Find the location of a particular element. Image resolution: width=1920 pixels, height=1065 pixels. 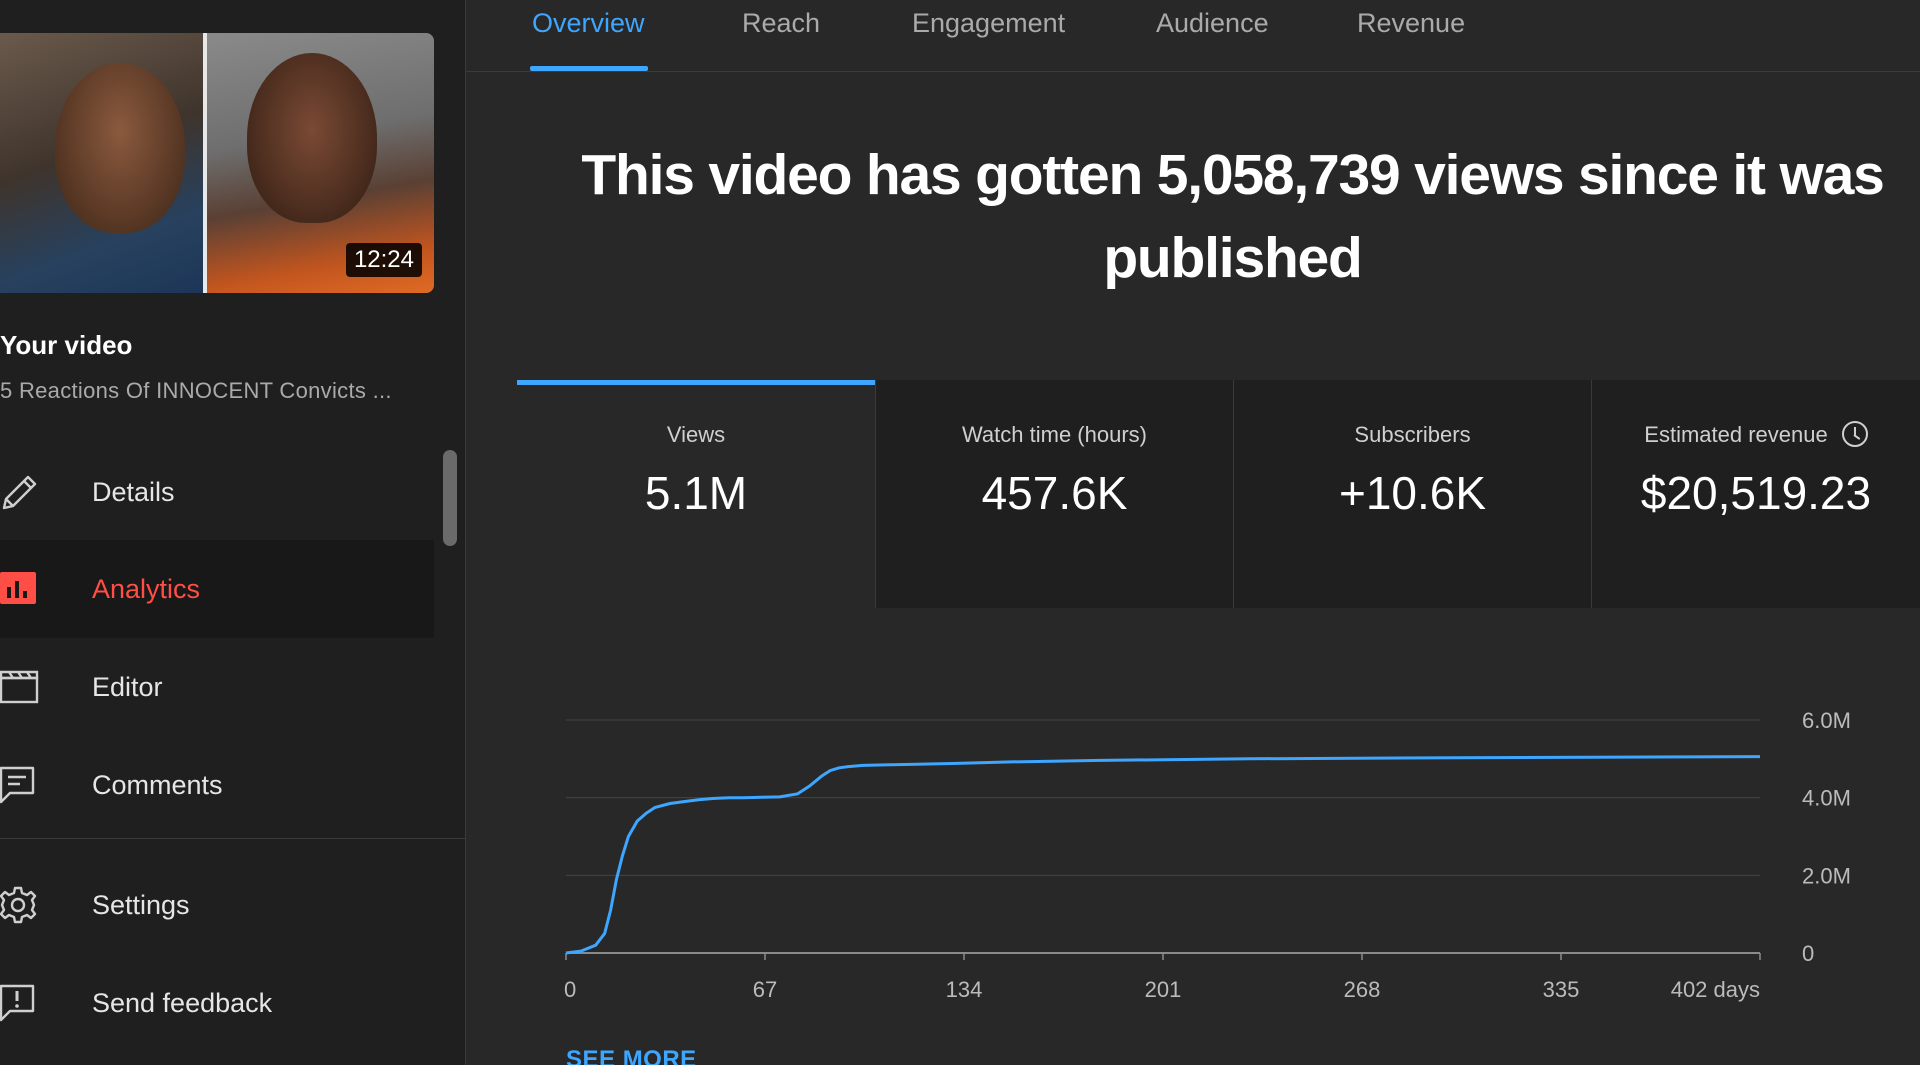

metric-value: 5.1M is located at coordinates (696, 493).